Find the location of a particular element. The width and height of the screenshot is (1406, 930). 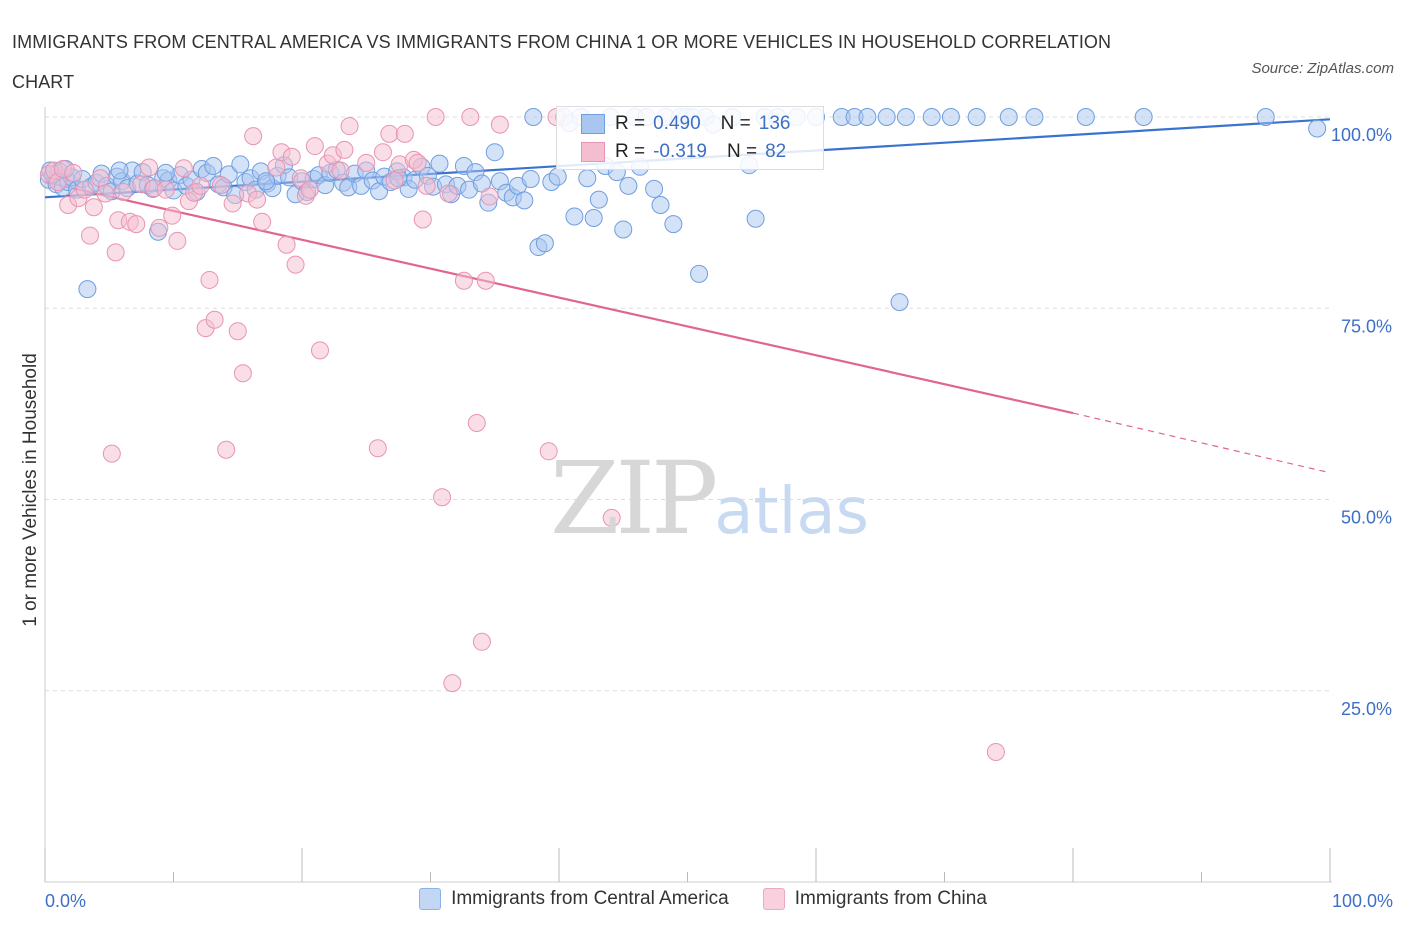

source-label: Source: ZipAtlas.com is located at coordinates (1322, 68).